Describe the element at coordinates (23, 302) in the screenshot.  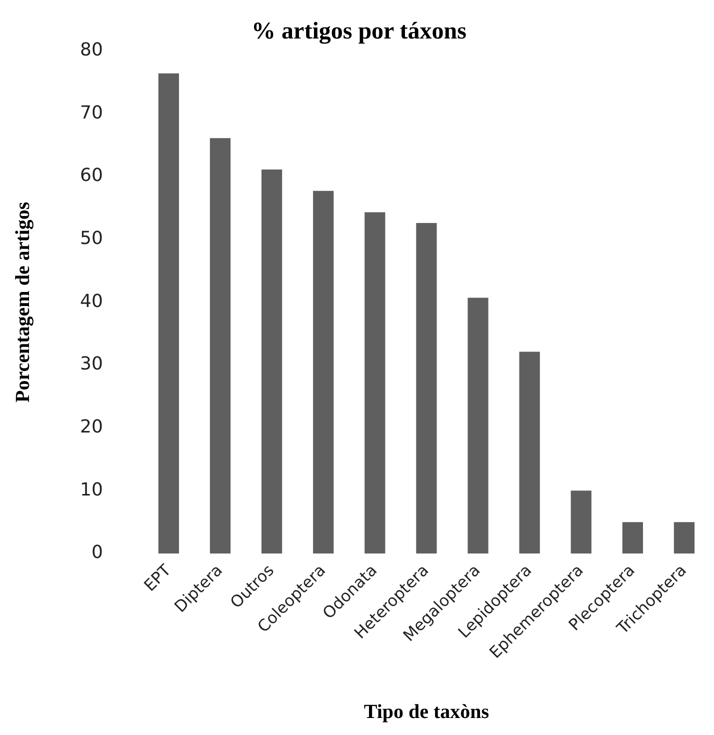
I see `y-axis-title: Porcentagem de artigos` at that location.